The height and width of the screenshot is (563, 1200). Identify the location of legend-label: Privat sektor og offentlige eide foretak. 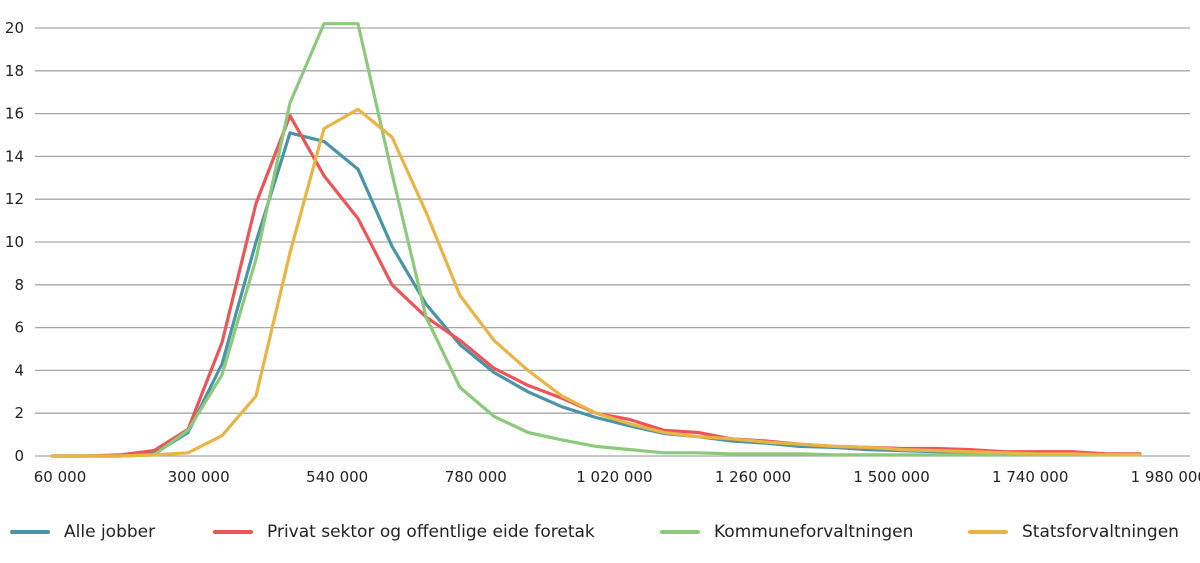
(431, 532).